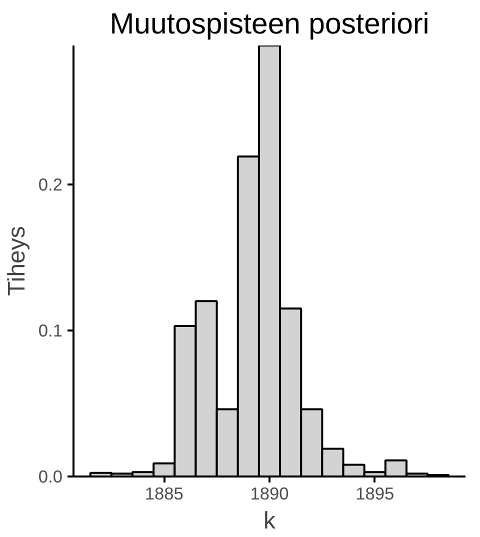  I want to click on y-tick-label: 0.2, so click(50, 184).